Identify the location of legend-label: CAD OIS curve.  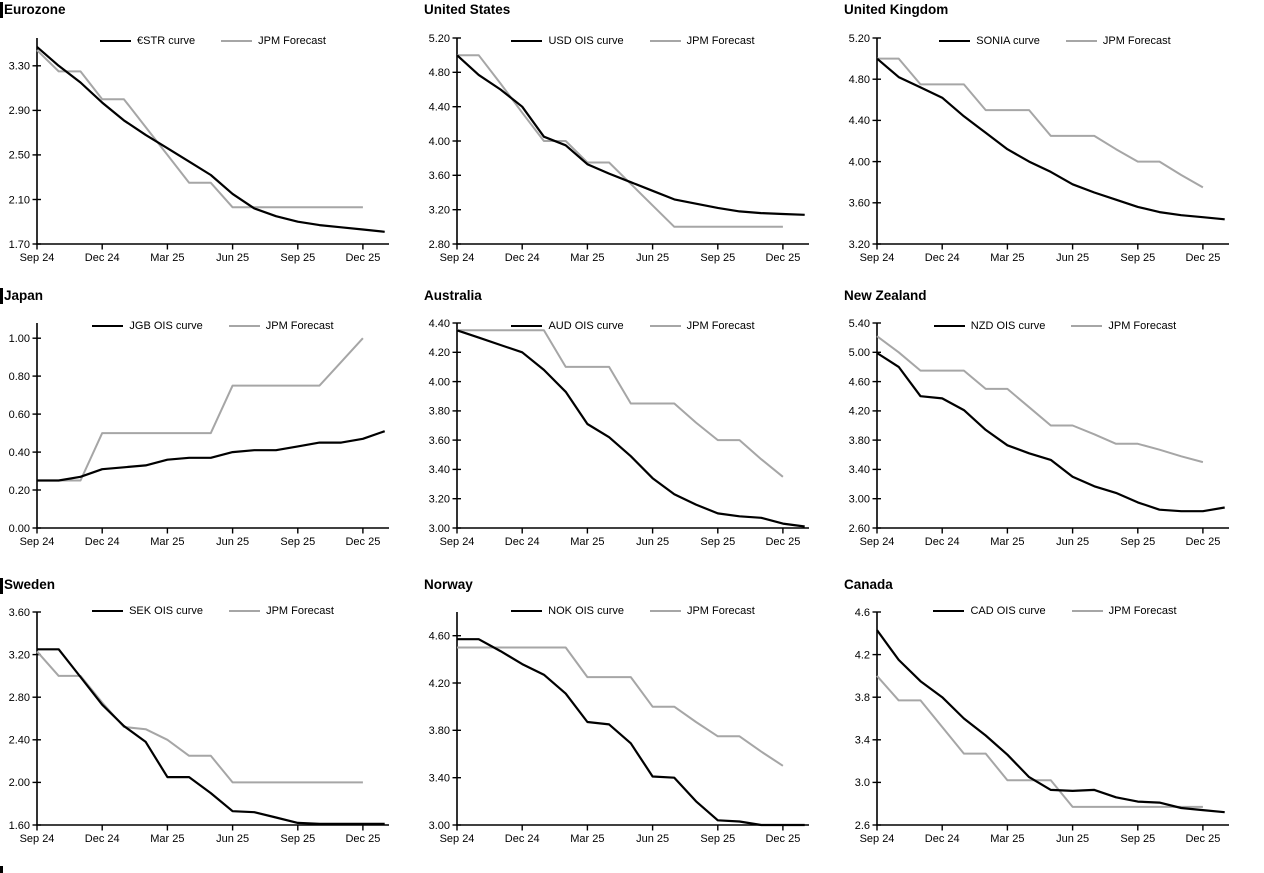
(1008, 611).